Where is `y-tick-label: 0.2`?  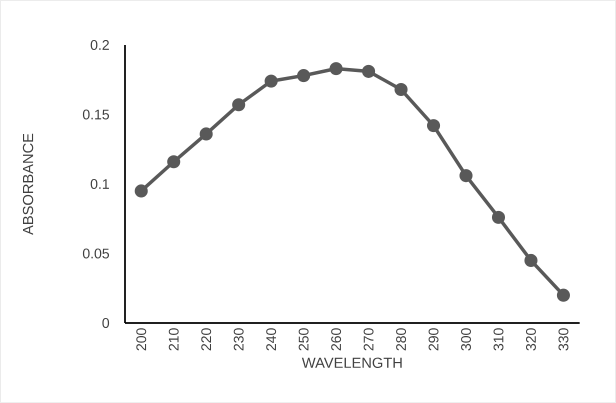
y-tick-label: 0.2 is located at coordinates (99, 45).